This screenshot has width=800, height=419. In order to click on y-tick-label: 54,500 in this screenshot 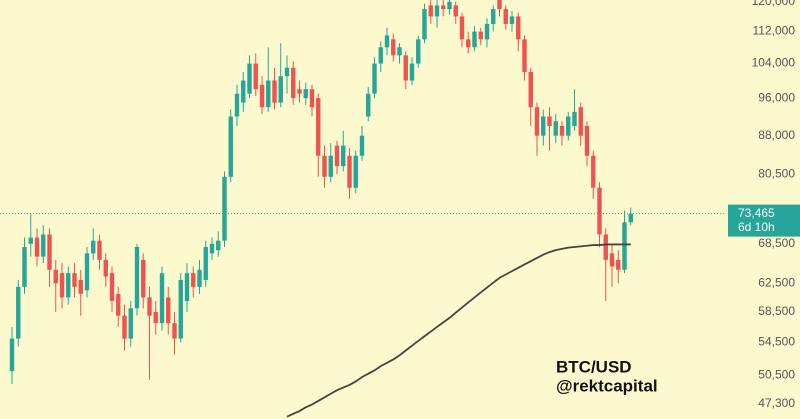, I will do `click(776, 342)`.